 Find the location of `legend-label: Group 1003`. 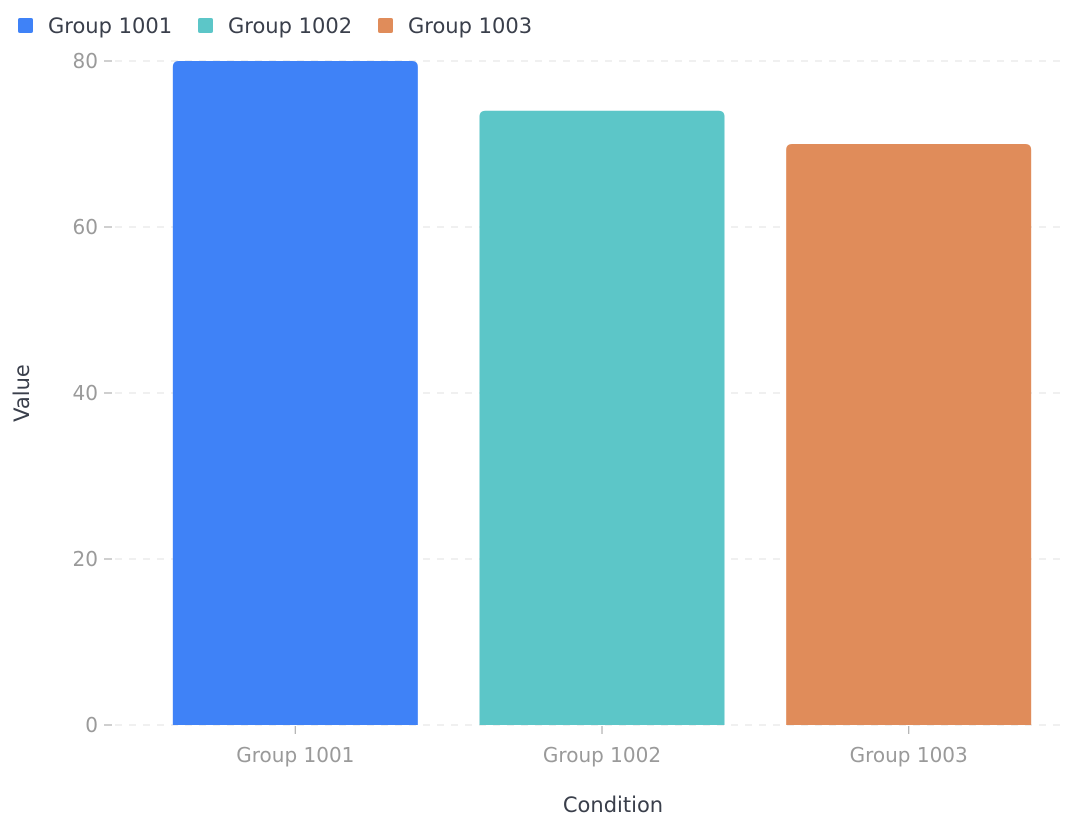

legend-label: Group 1003 is located at coordinates (470, 26).